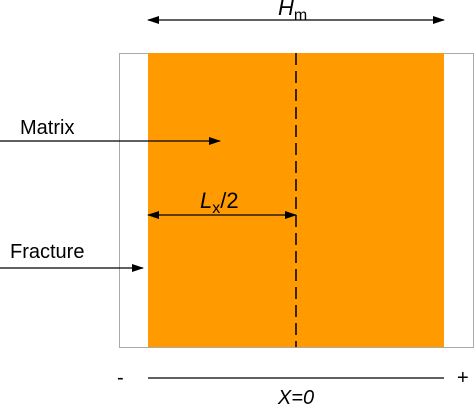 This screenshot has width=474, height=410. Describe the element at coordinates (47, 252) in the screenshot. I see `fracture-label: Fracture` at that location.